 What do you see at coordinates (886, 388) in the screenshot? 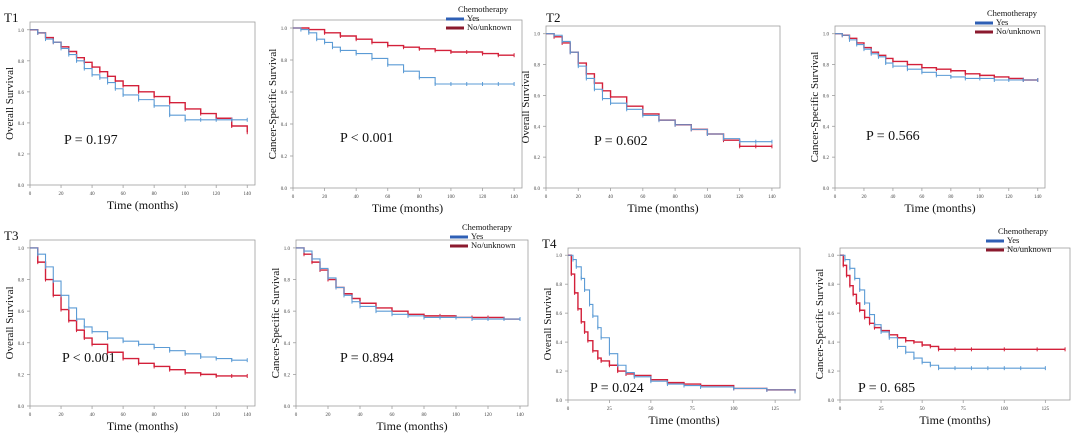
I see `p-value-annotation: P = 0. 685` at bounding box center [886, 388].